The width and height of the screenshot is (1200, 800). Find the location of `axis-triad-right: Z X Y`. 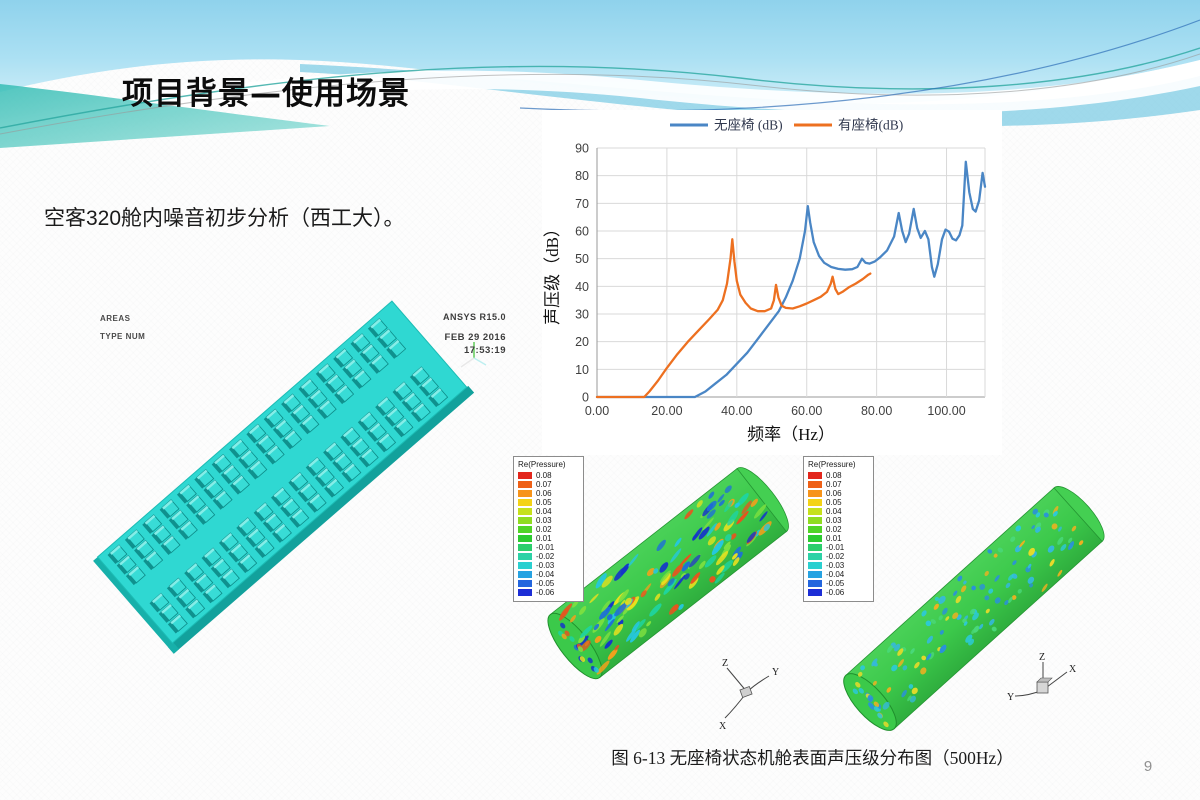

axis-triad-right: Z X Y is located at coordinates (1042, 677).